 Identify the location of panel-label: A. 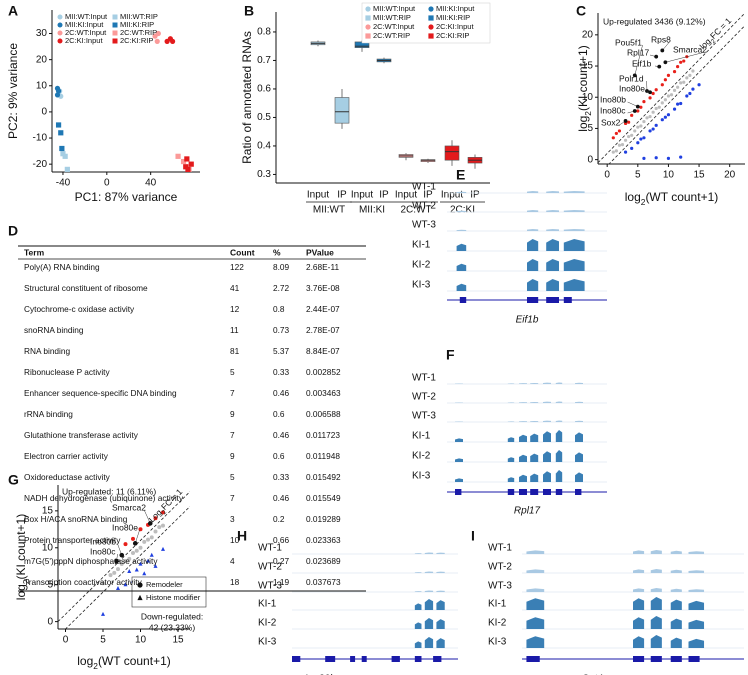
(13, 11).